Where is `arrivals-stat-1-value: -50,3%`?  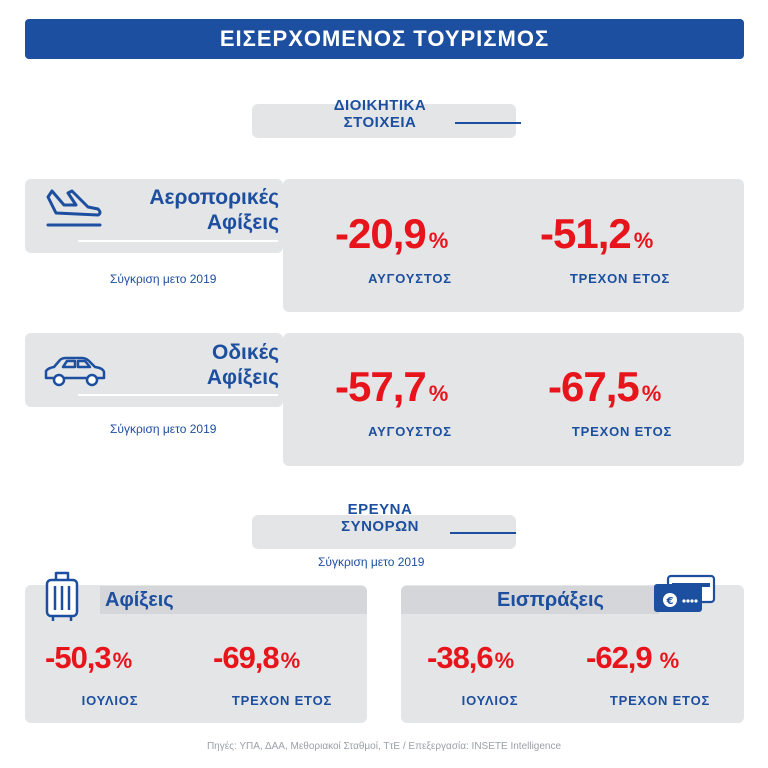
arrivals-stat-1-value: -50,3% is located at coordinates (88, 658).